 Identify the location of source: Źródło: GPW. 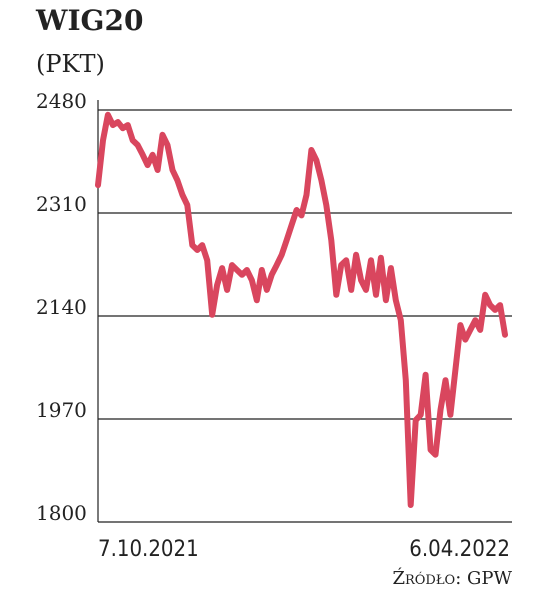
(452, 577).